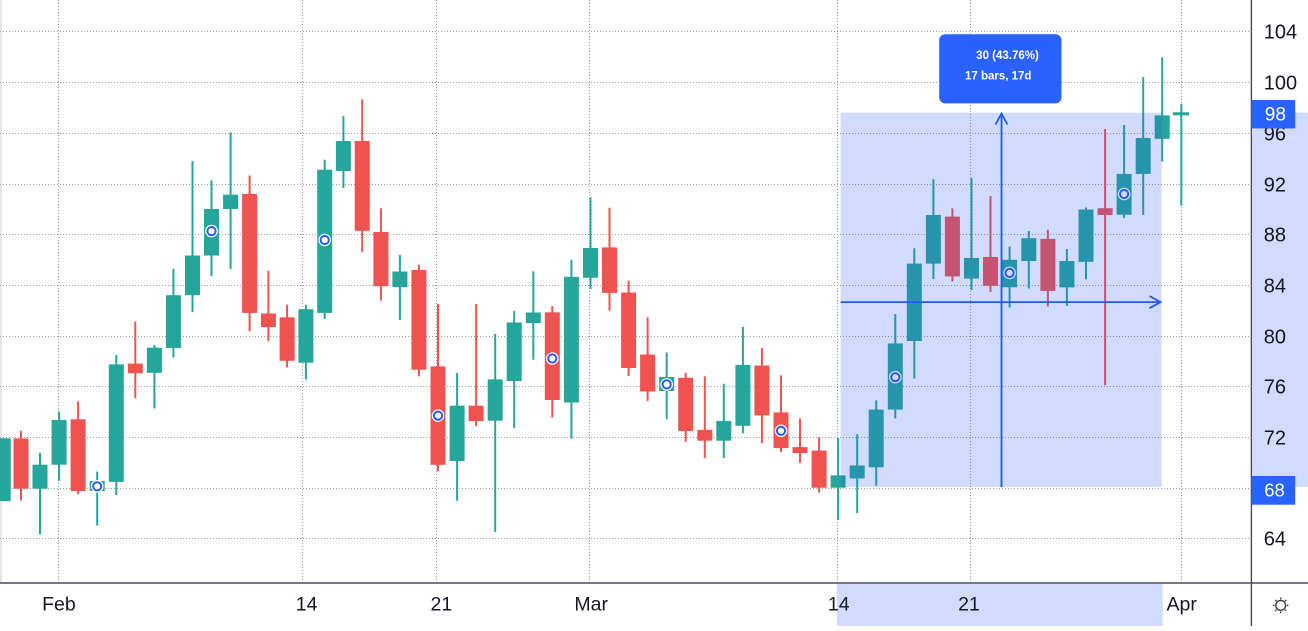 Image resolution: width=1308 pixels, height=631 pixels. I want to click on svg-text: 30 (43.76%), so click(1007, 56).